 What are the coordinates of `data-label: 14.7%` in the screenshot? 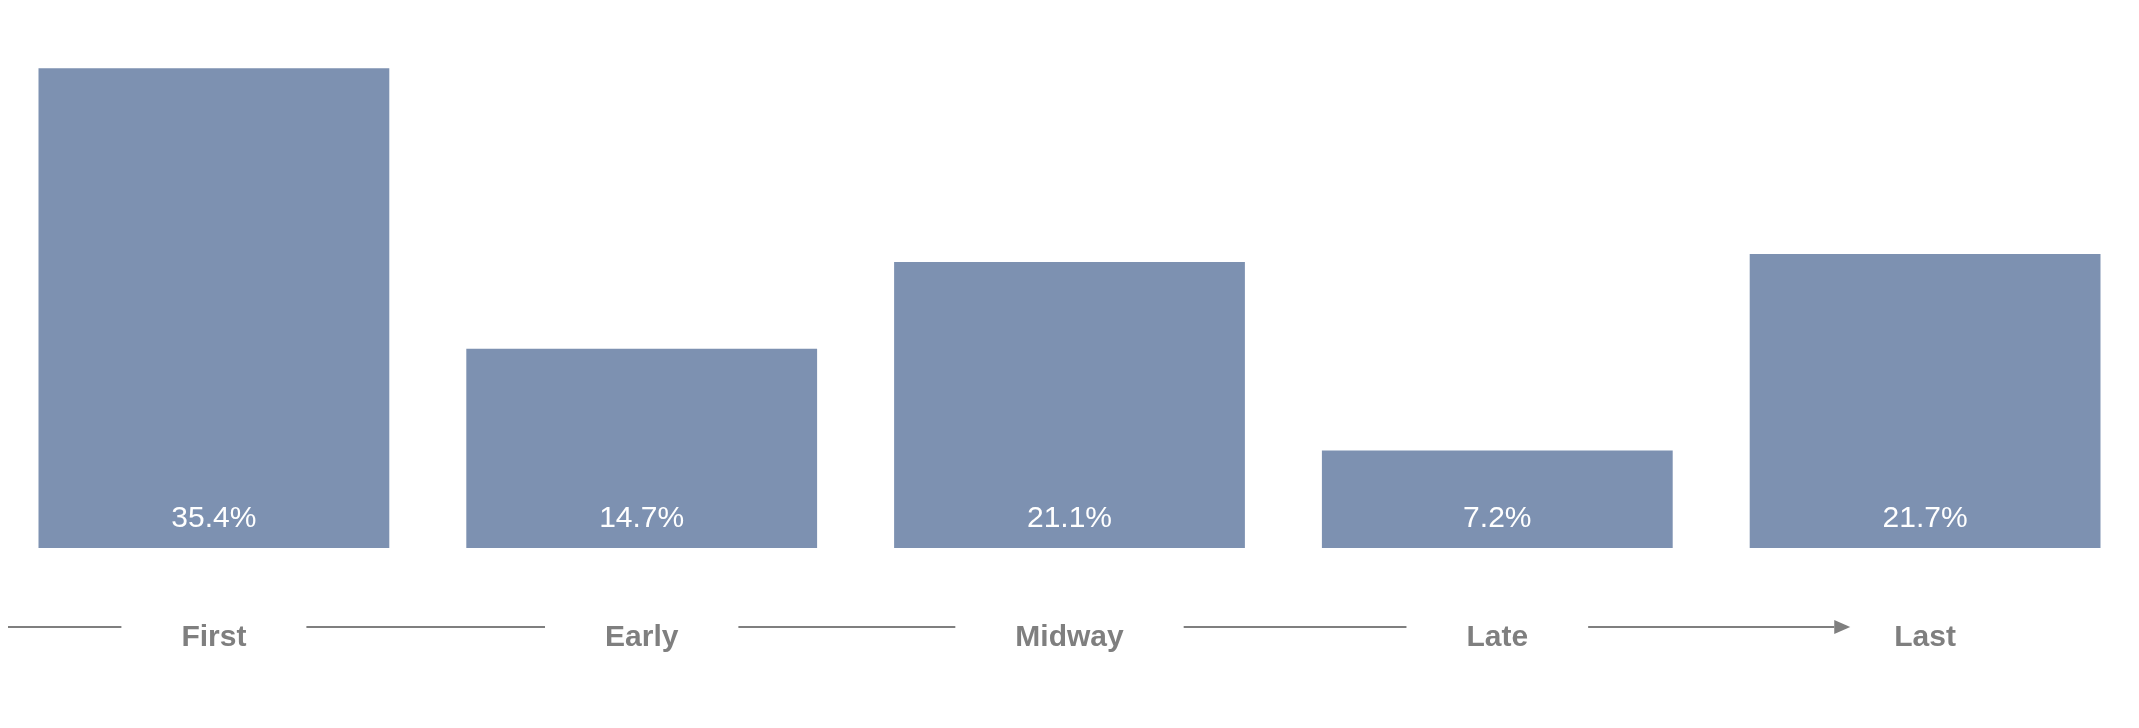 It's located at (642, 517).